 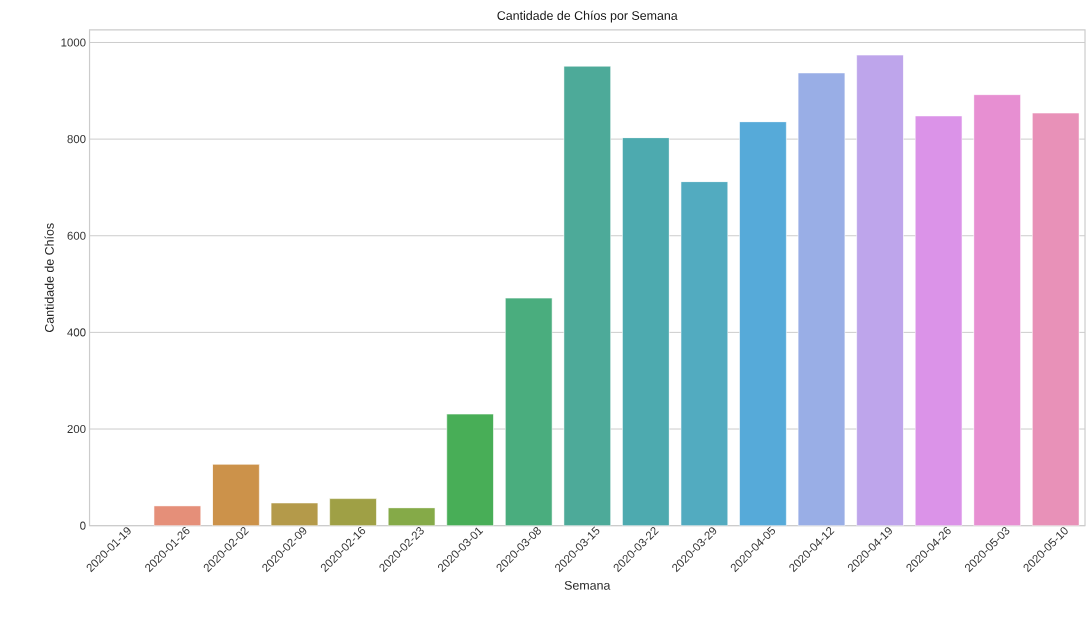 I want to click on chart-title: Cantidade de Chíos por Semana, so click(x=587, y=16).